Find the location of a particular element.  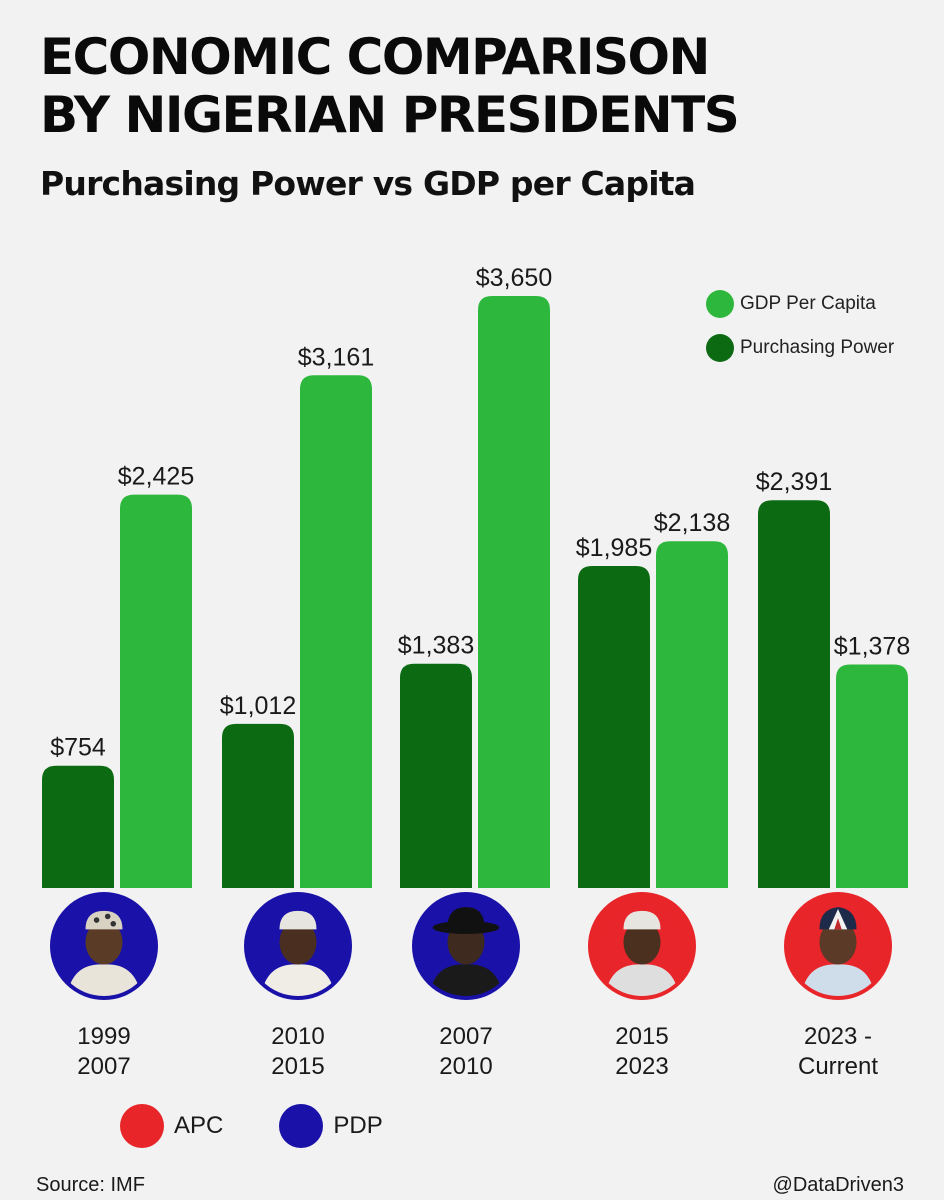

period-line-1: 1999 is located at coordinates (104, 1036).